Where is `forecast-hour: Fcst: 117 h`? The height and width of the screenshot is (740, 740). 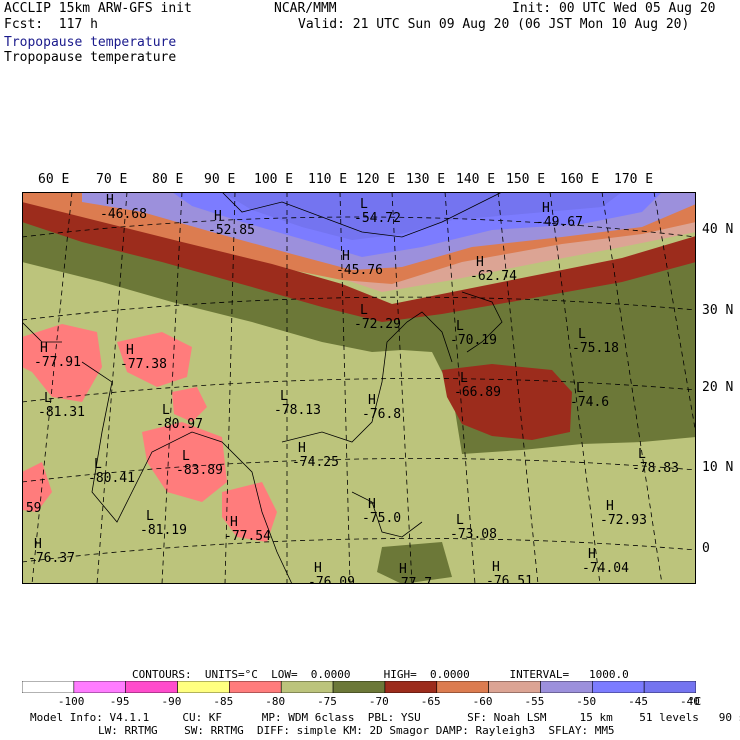
forecast-hour: Fcst: 117 h is located at coordinates (51, 24).